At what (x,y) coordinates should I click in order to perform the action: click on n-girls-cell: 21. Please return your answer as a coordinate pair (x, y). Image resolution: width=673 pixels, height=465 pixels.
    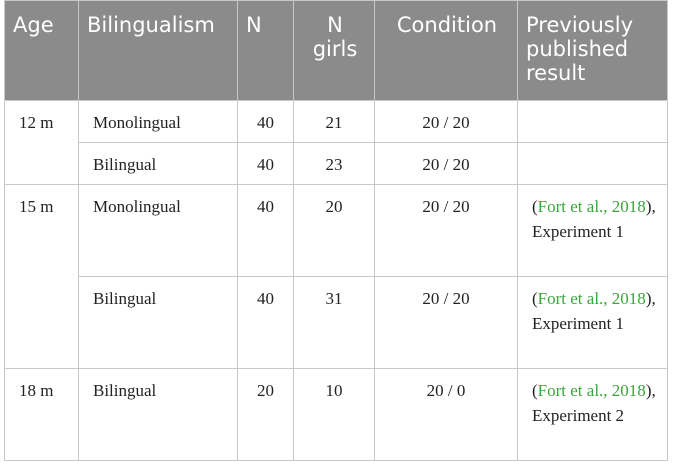
    Looking at the image, I should click on (334, 121).